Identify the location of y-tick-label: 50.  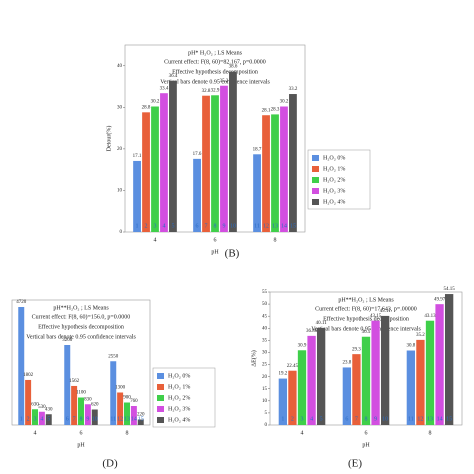
(265, 304).